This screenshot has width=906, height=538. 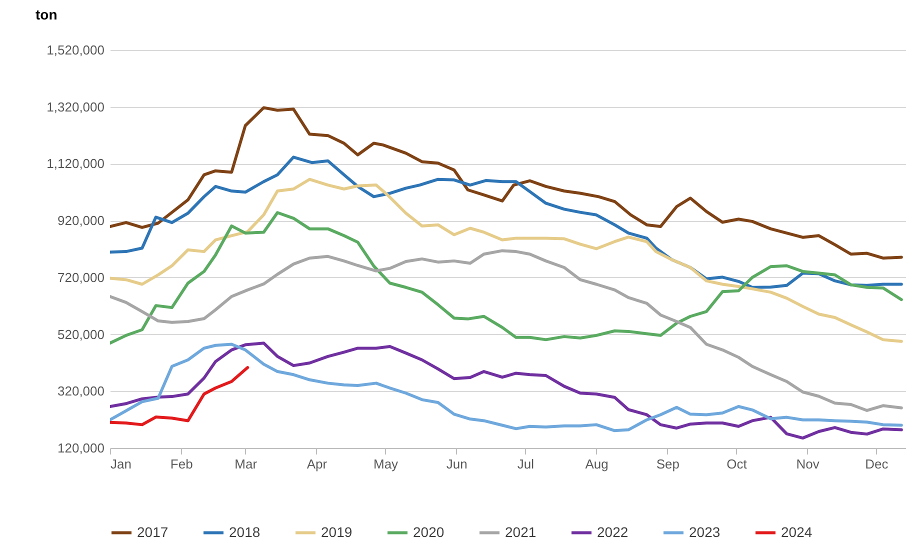 What do you see at coordinates (596, 464) in the screenshot?
I see `x-tick-label: Aug` at bounding box center [596, 464].